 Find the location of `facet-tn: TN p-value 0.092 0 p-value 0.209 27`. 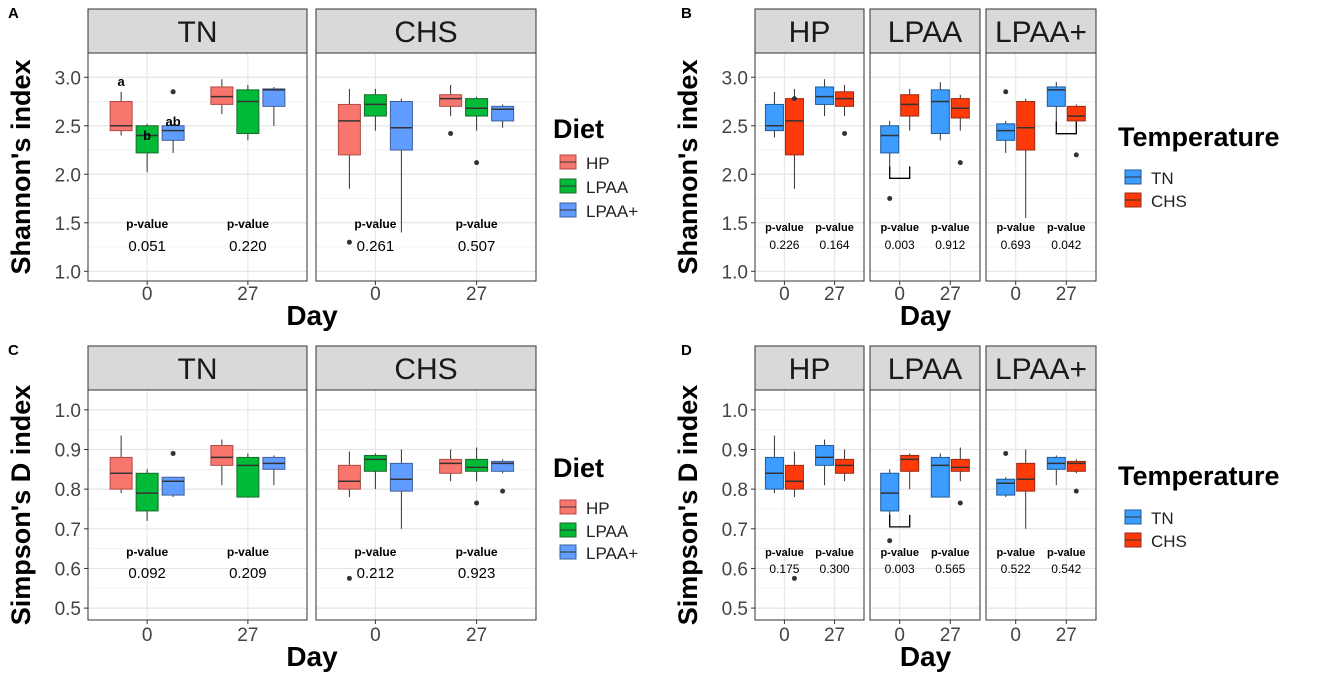

facet-tn: TN p-value 0.092 0 p-value 0.209 27 is located at coordinates (197, 495).